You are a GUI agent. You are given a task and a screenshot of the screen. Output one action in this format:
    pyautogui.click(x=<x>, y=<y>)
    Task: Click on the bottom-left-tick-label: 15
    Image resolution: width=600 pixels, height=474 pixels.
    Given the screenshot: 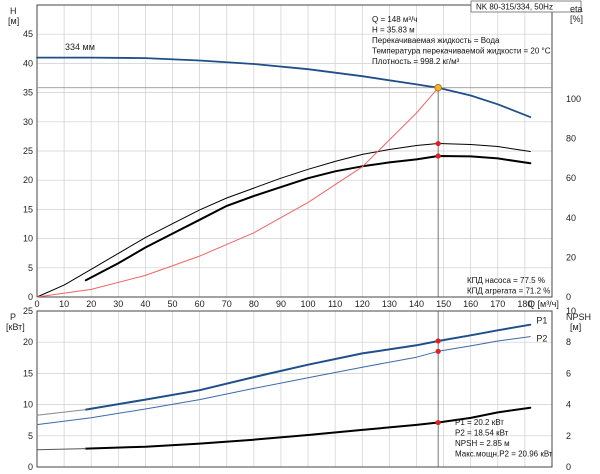 What is the action you would take?
    pyautogui.click(x=28, y=373)
    